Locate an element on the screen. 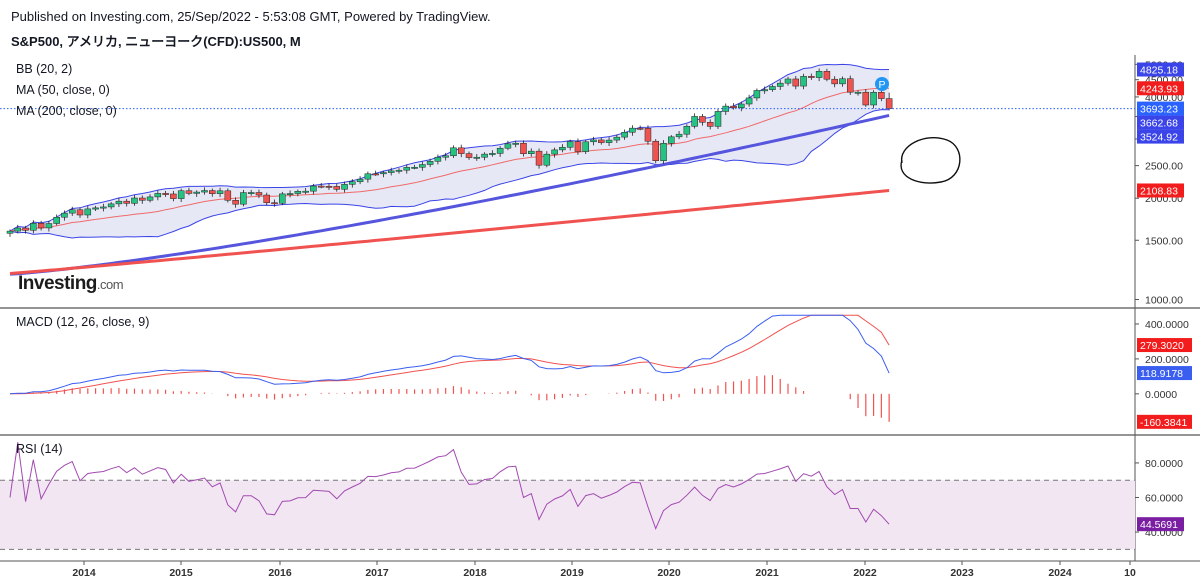 The image size is (1200, 583). ma200-line is located at coordinates (449, 232).